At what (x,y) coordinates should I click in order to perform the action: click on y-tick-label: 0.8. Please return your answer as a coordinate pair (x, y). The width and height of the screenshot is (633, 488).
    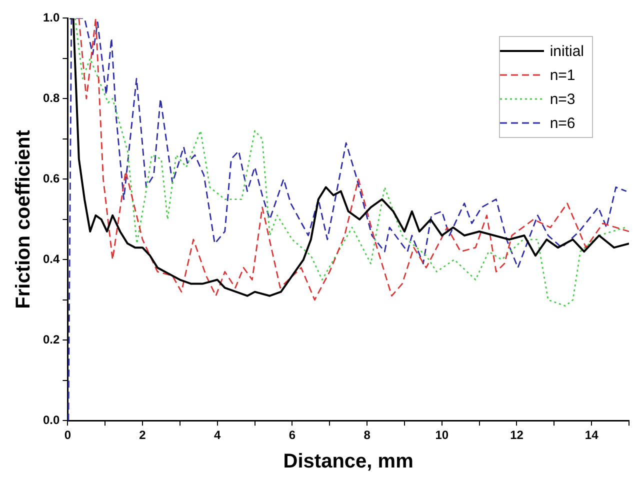
    Looking at the image, I should click on (51, 97).